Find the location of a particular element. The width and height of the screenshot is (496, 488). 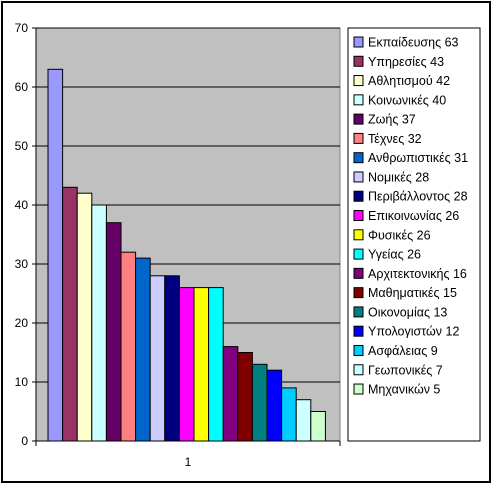

y-tick-label: 40 is located at coordinates (22, 205).